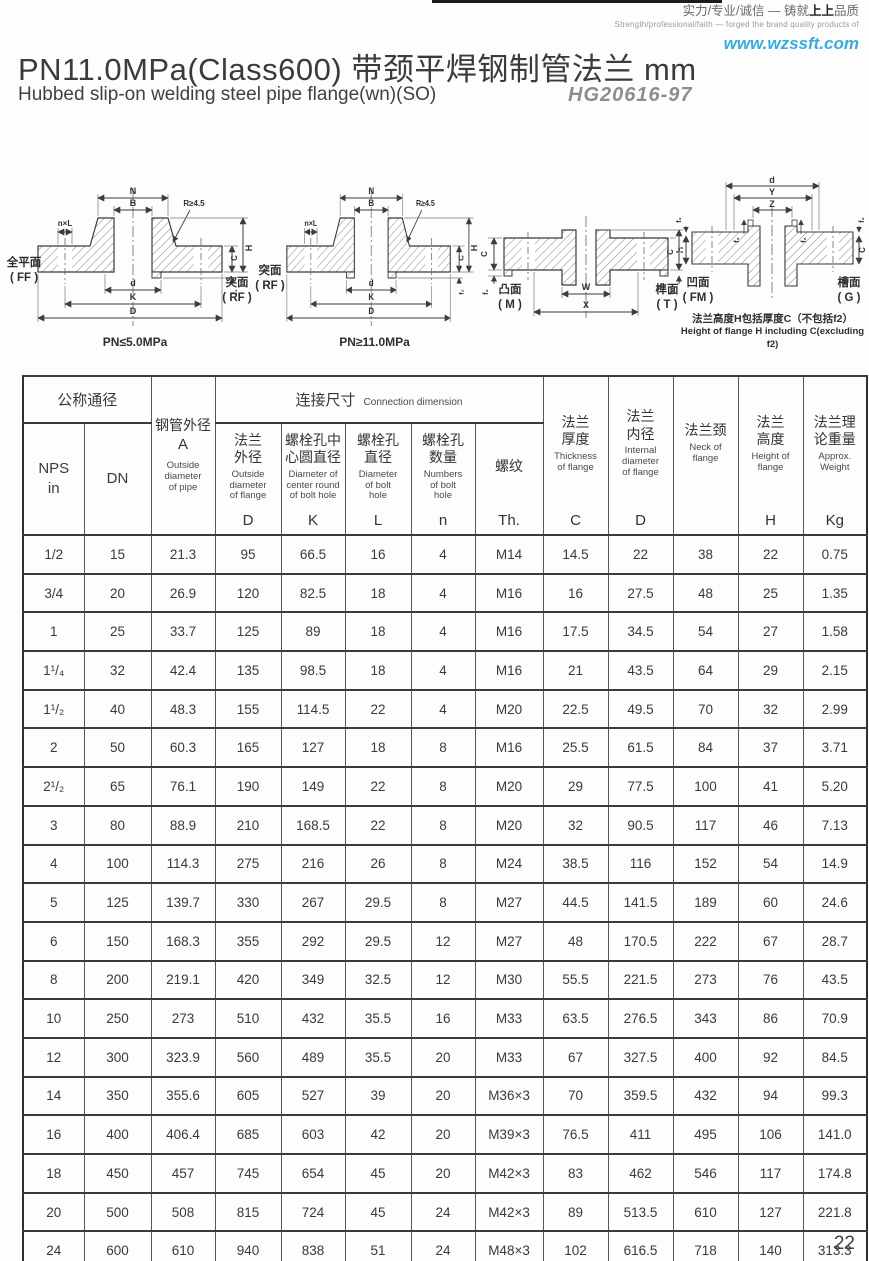  What do you see at coordinates (835, 461) in the screenshot?
I see `weight-en: Approx. Weight` at bounding box center [835, 461].